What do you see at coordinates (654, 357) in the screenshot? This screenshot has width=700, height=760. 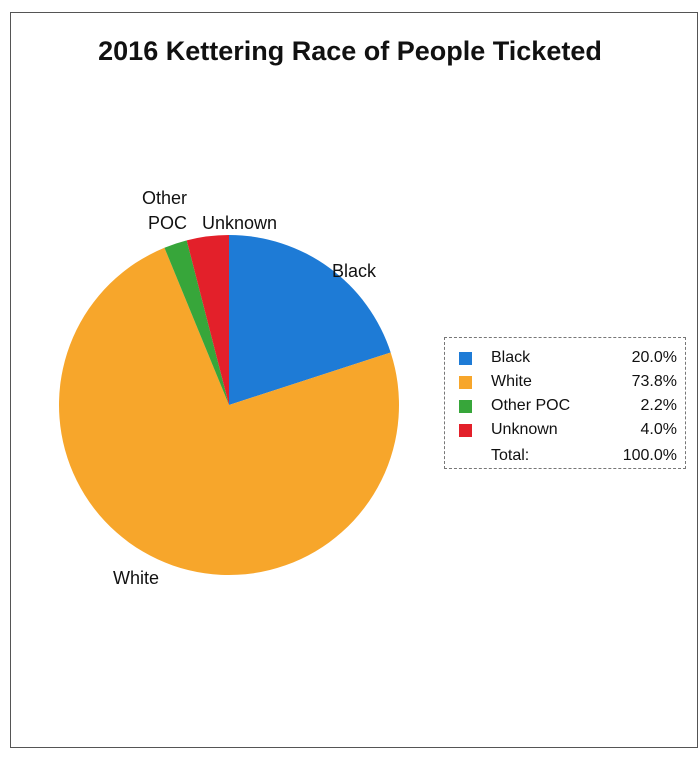 I see `legend-value-black: 20.0%` at bounding box center [654, 357].